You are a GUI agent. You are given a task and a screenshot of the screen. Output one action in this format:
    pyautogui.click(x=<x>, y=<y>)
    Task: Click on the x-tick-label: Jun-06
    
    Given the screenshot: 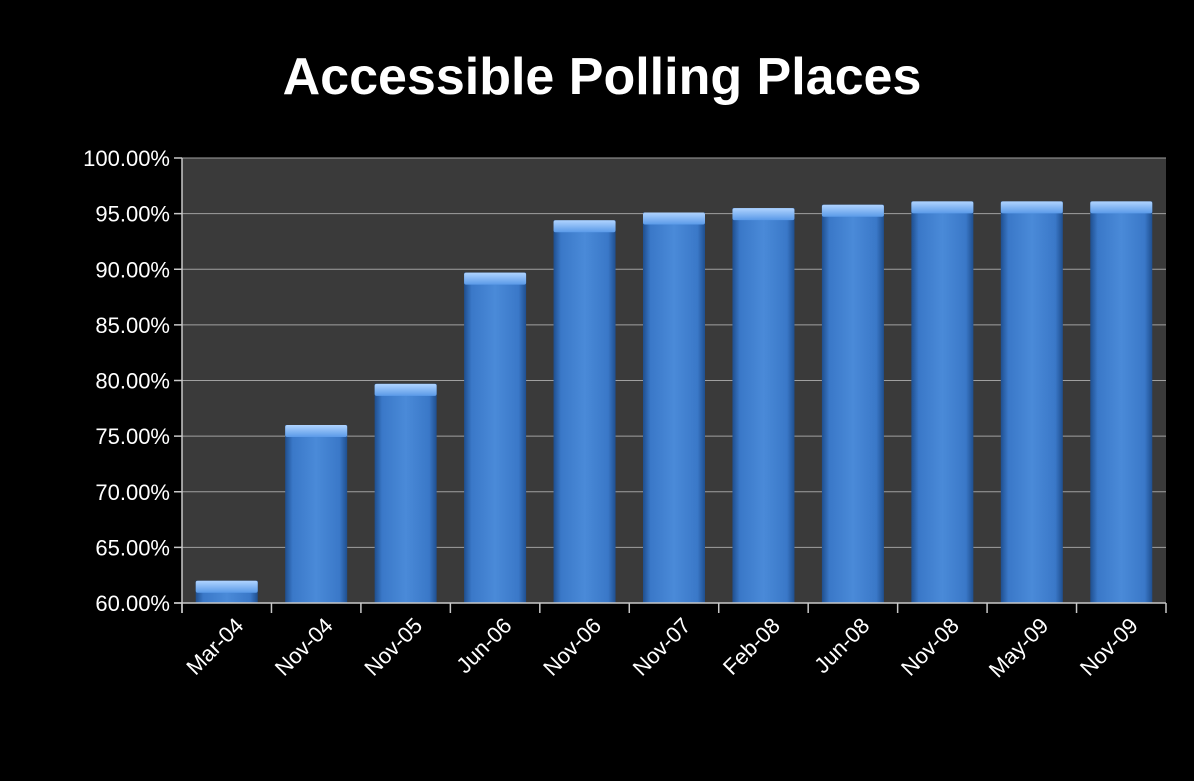 What is the action you would take?
    pyautogui.click(x=483, y=645)
    